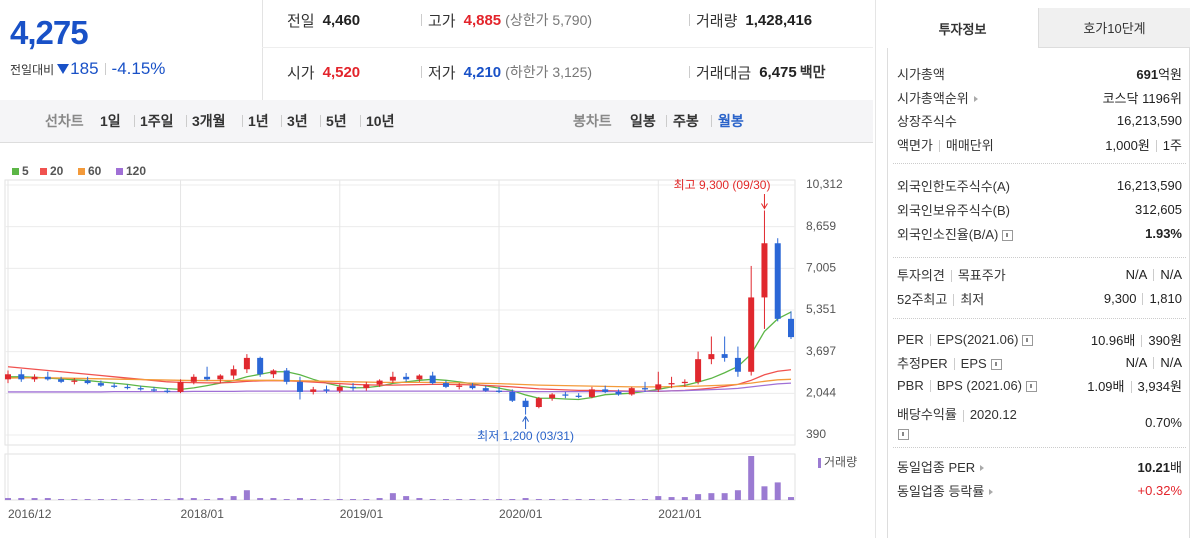 The width and height of the screenshot is (1194, 538). Describe the element at coordinates (1039, 73) in the screenshot. I see `info-row: 시가총액 691억원` at that location.